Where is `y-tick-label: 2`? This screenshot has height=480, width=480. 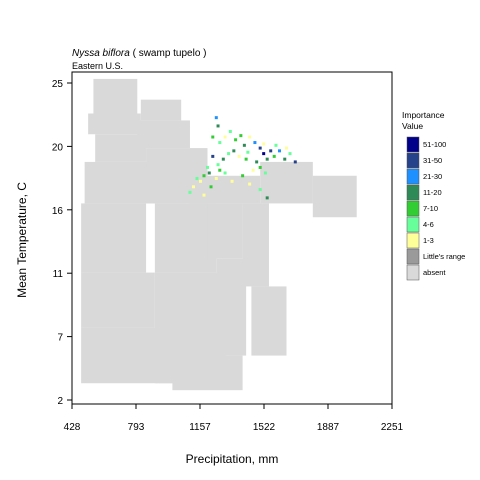 y-tick-label: 2 is located at coordinates (60, 401).